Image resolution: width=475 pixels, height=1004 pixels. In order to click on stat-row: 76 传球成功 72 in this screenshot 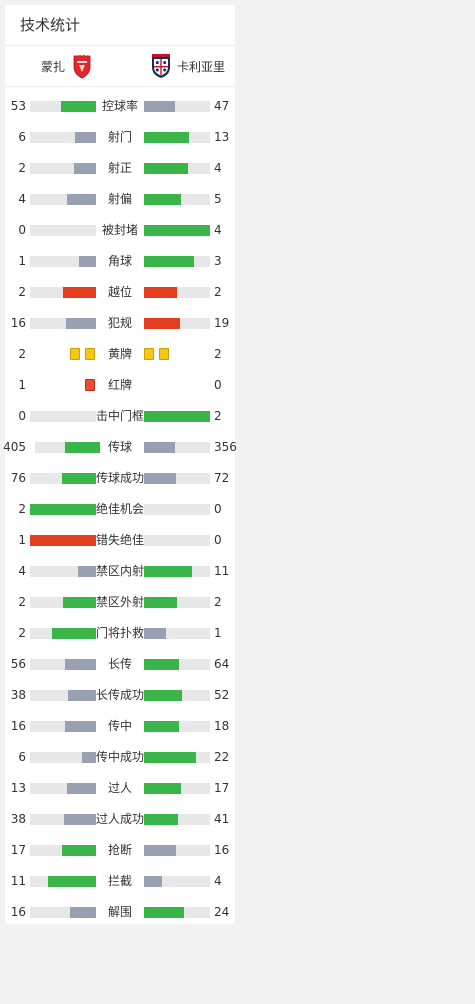, I will do `click(120, 478)`.